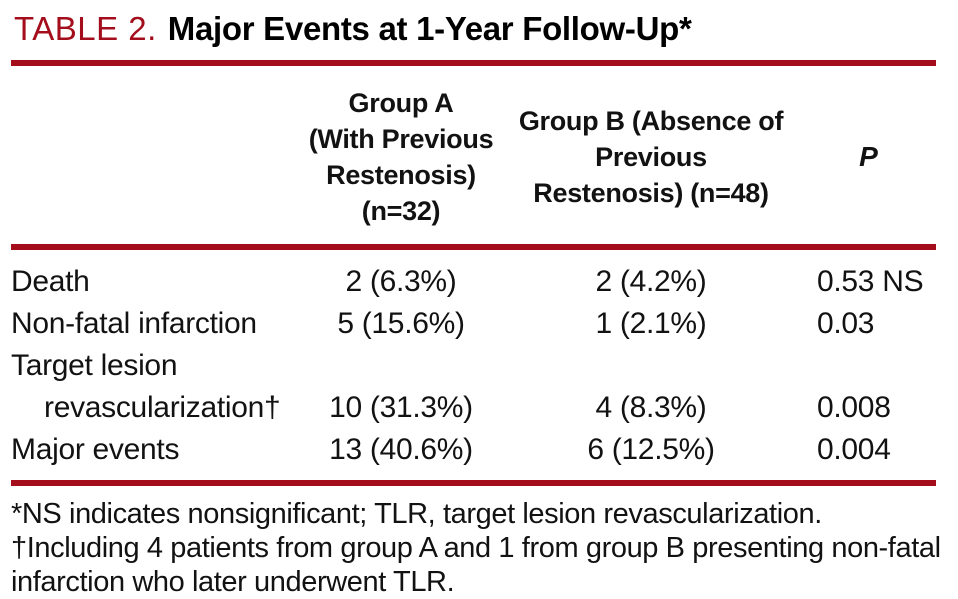 The width and height of the screenshot is (958, 599). What do you see at coordinates (473, 483) in the screenshot?
I see `divider-bottom` at bounding box center [473, 483].